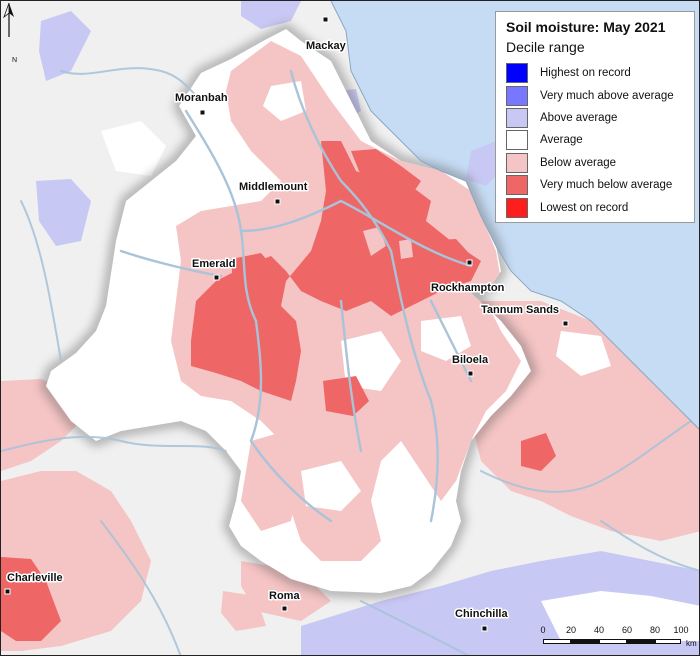  I want to click on town-middlemount: Middlemount, so click(273, 192).